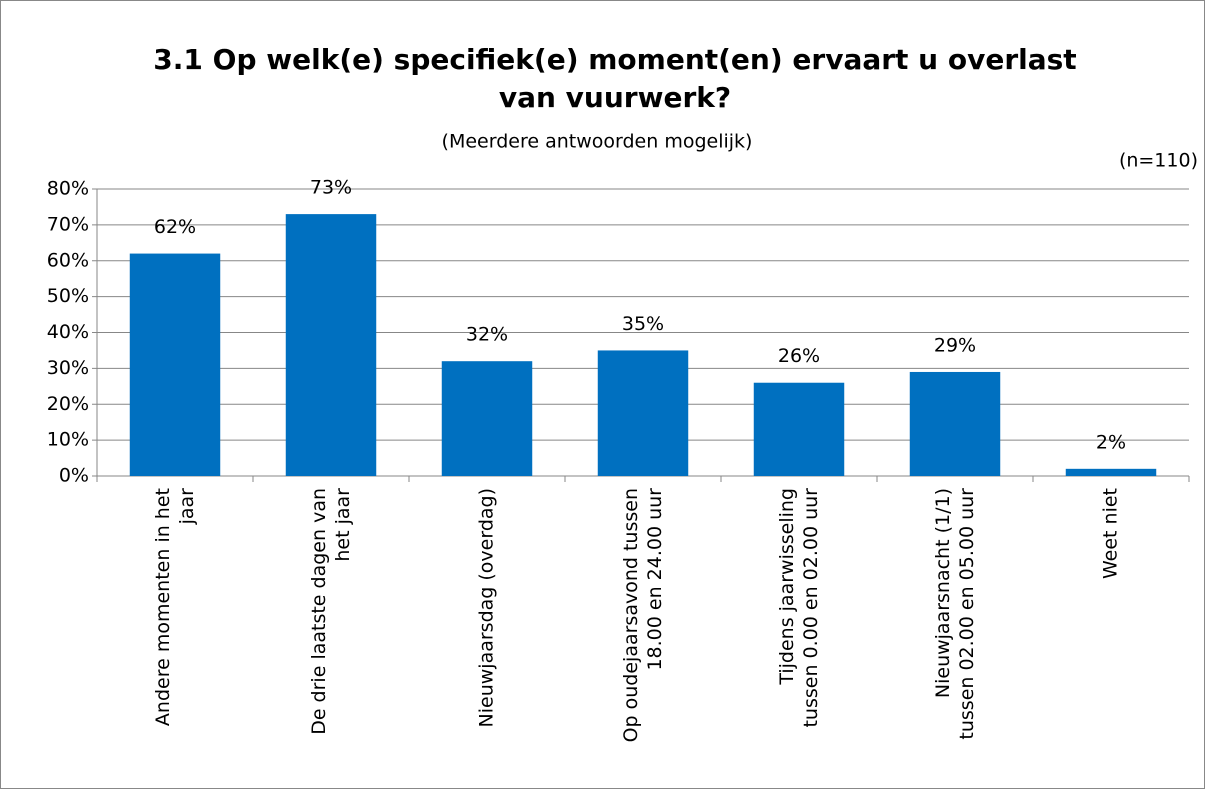  What do you see at coordinates (799, 356) in the screenshot?
I see `data-label: 26%` at bounding box center [799, 356].